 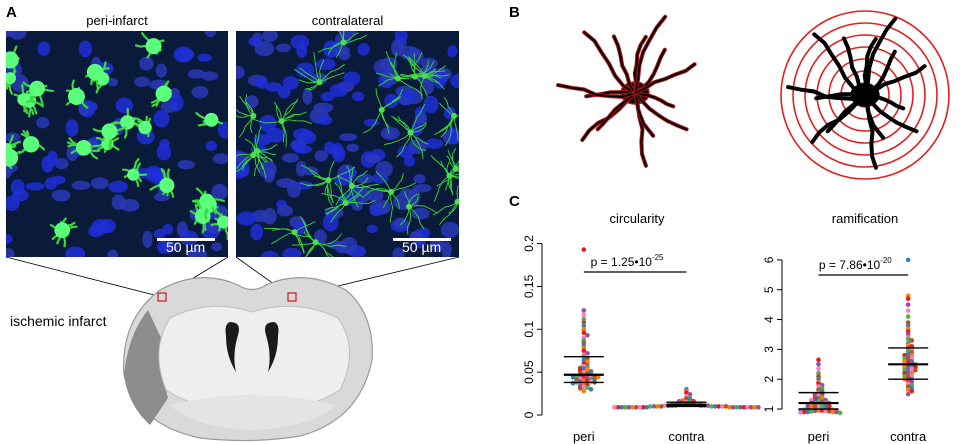 I want to click on y-tick-label: 4, so click(x=769, y=319).